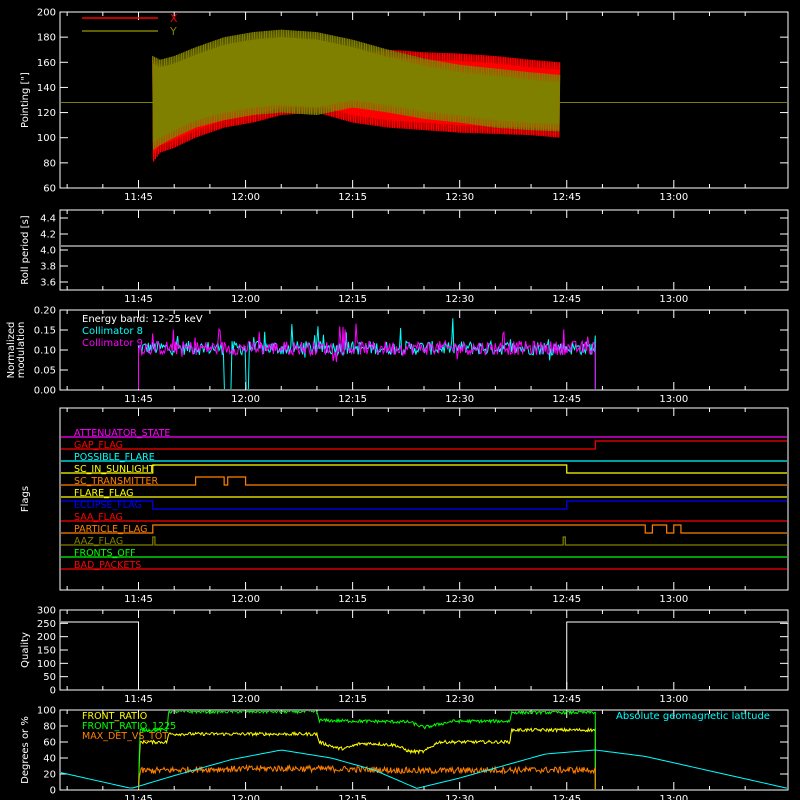 Image resolution: width=800 pixels, height=800 pixels. I want to click on legend-label-x: X, so click(174, 18).